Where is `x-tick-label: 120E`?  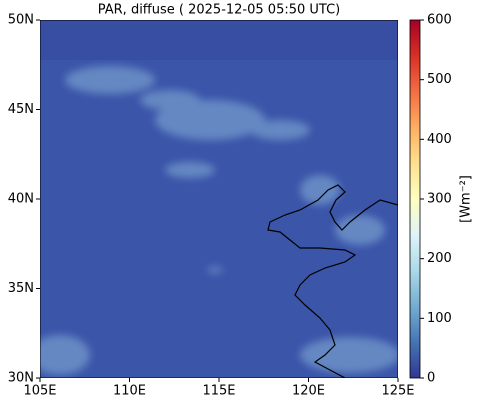 x-tick-label: 120E is located at coordinates (308, 391).